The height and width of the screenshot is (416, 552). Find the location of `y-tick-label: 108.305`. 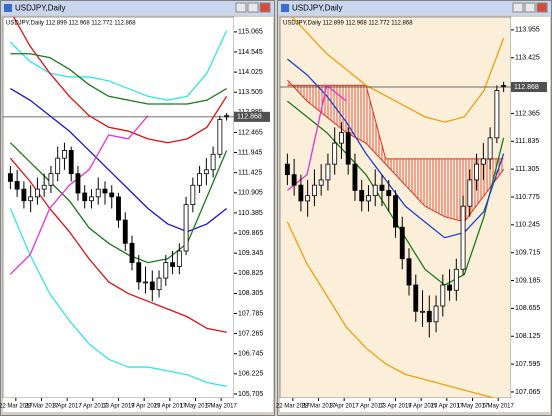

y-tick-label: 108.305 is located at coordinates (250, 293).